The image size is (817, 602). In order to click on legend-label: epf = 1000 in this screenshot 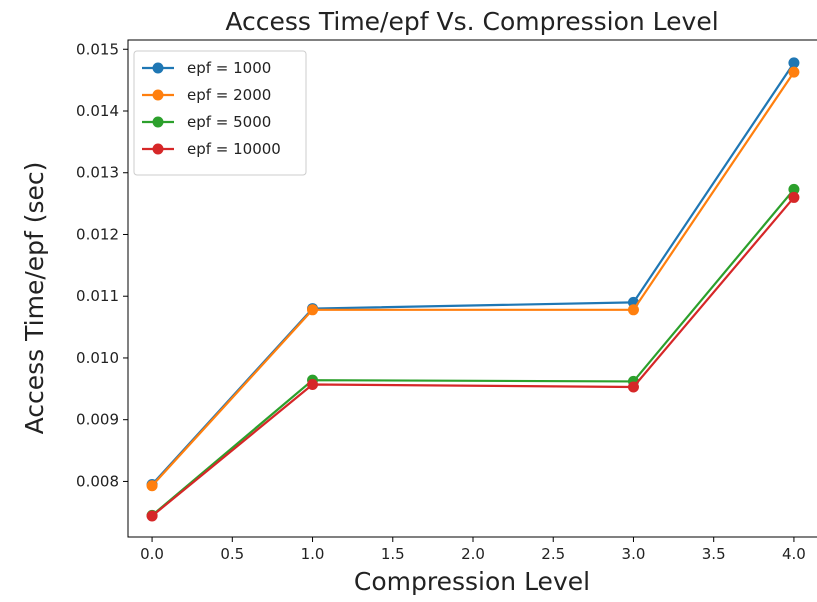, I will do `click(229, 68)`.